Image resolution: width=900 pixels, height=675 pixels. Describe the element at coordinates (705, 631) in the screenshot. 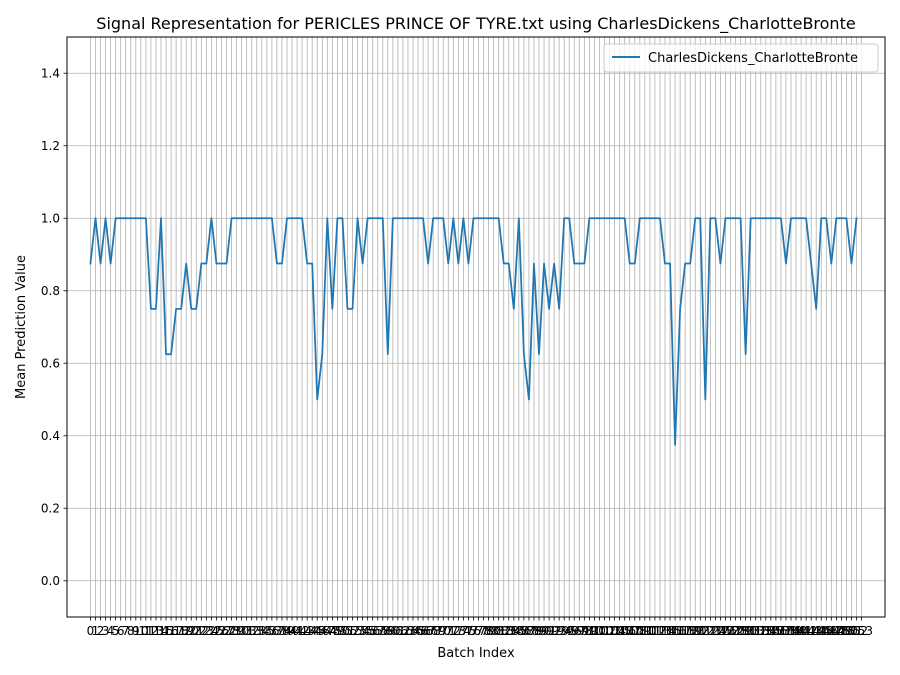

I see `x-tick-label: 122` at that location.